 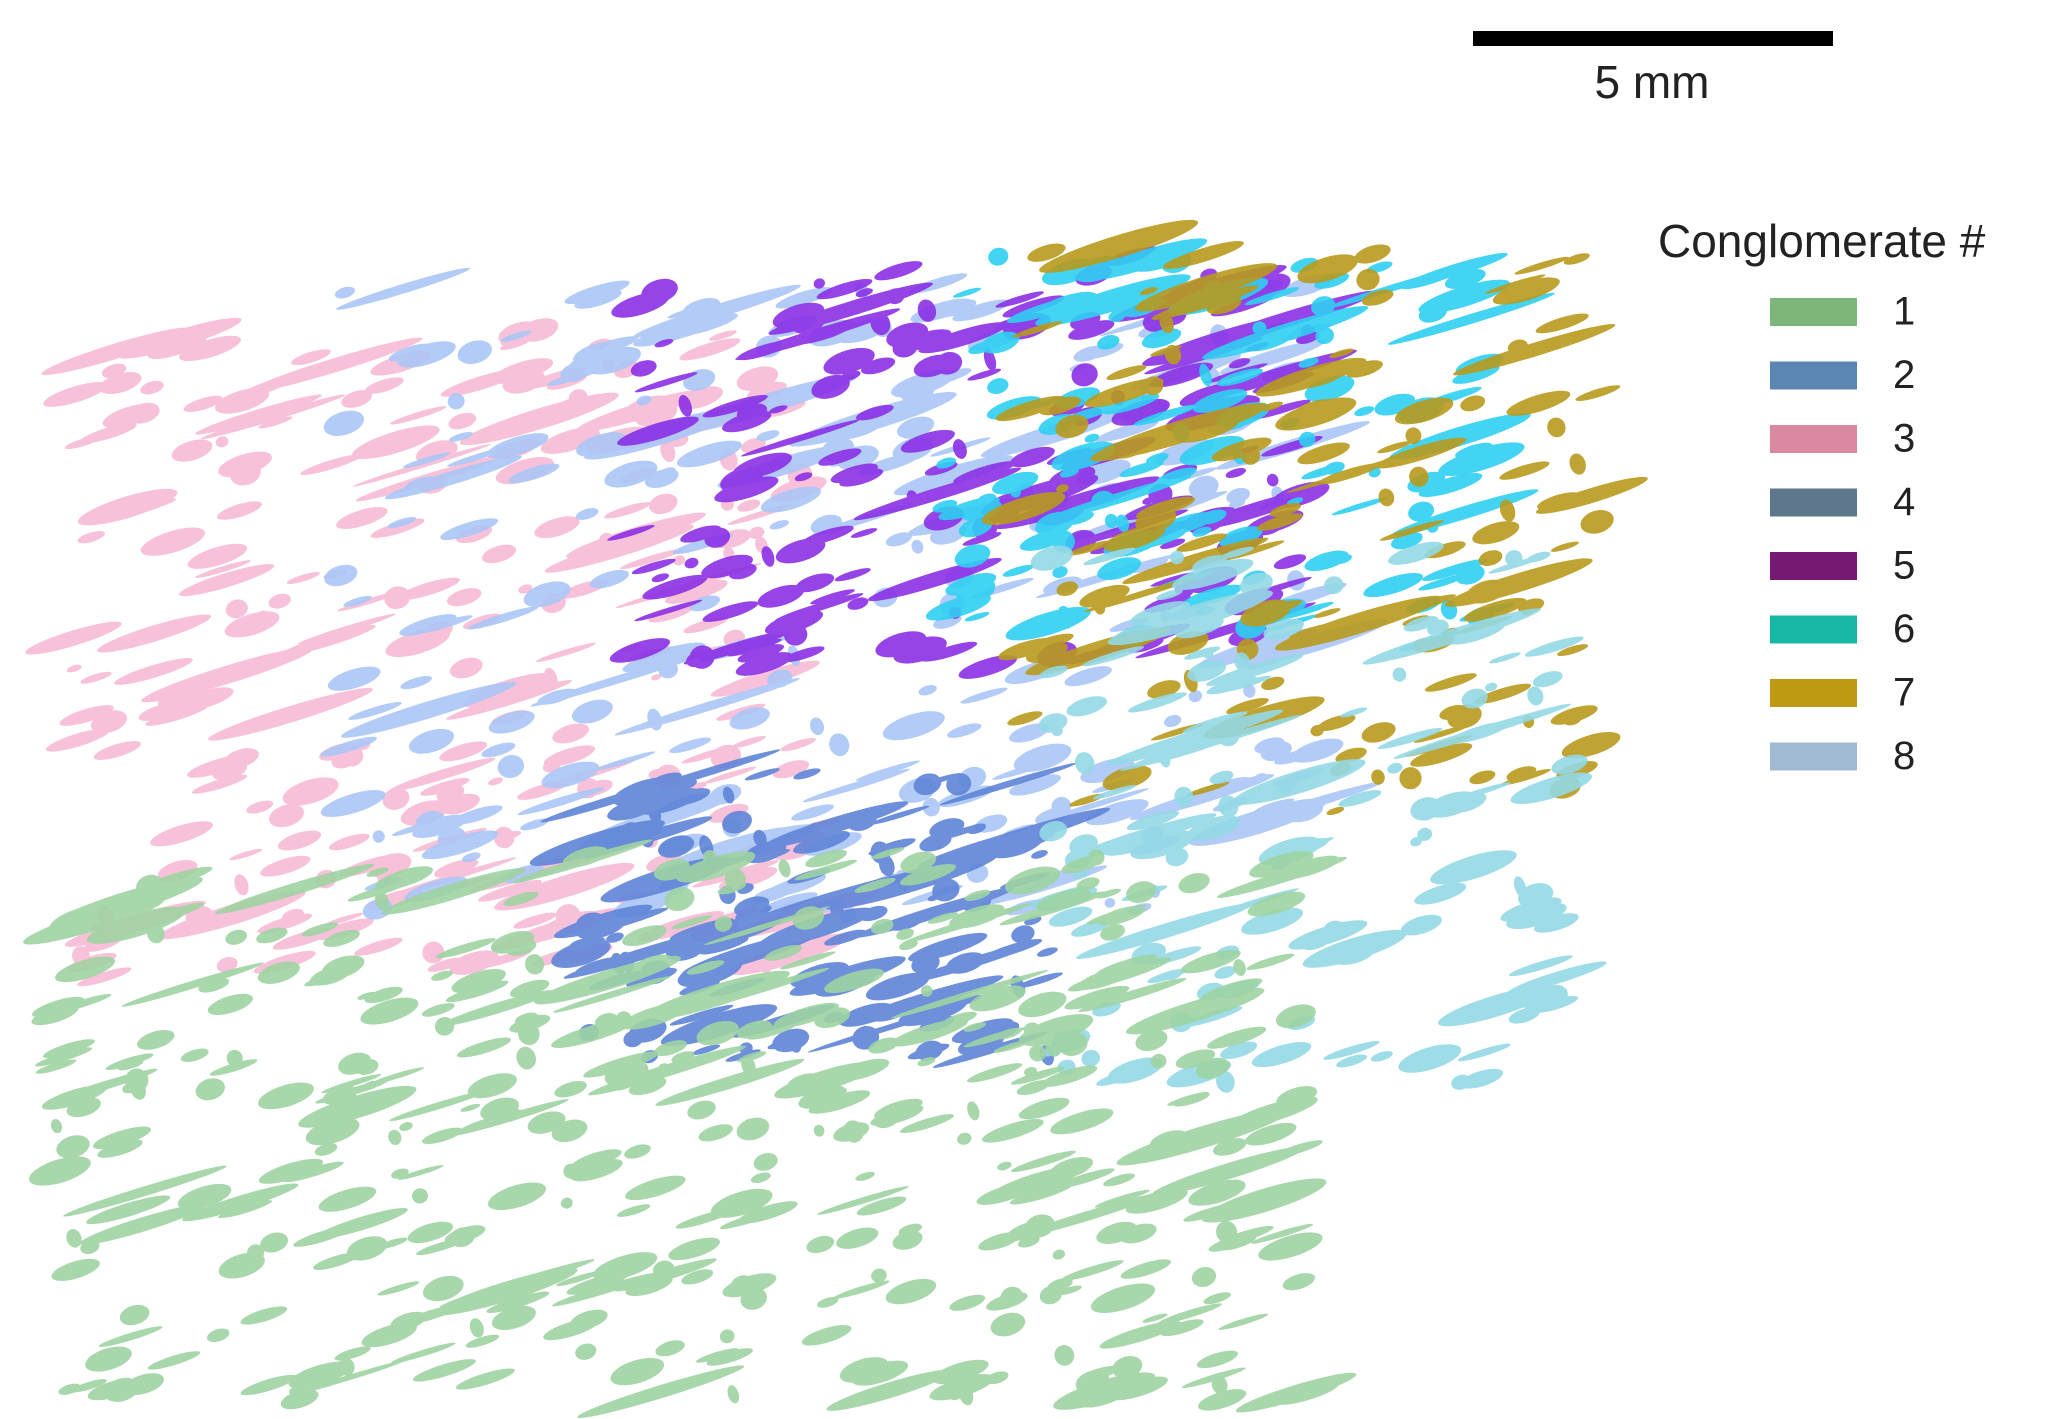 What do you see at coordinates (1813, 566) in the screenshot?
I see `legend-swatch` at bounding box center [1813, 566].